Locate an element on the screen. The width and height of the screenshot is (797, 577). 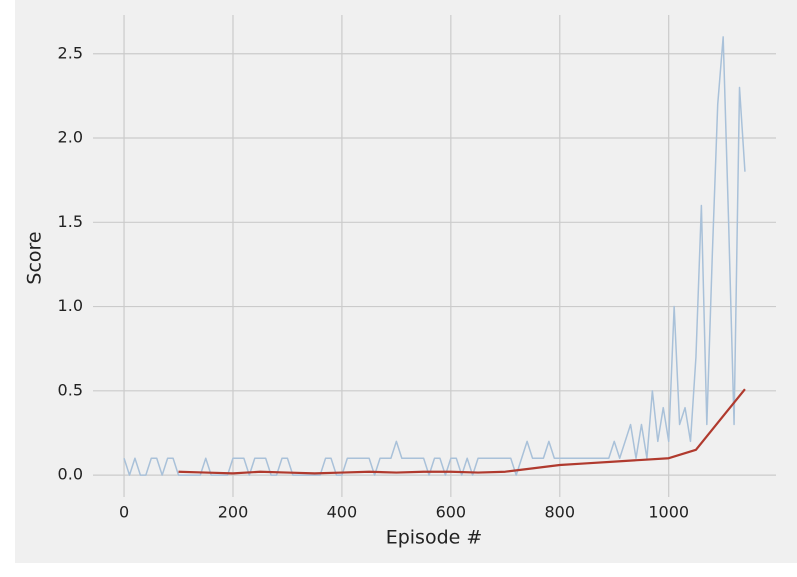
x-tick-label: 800 is located at coordinates (559, 512).